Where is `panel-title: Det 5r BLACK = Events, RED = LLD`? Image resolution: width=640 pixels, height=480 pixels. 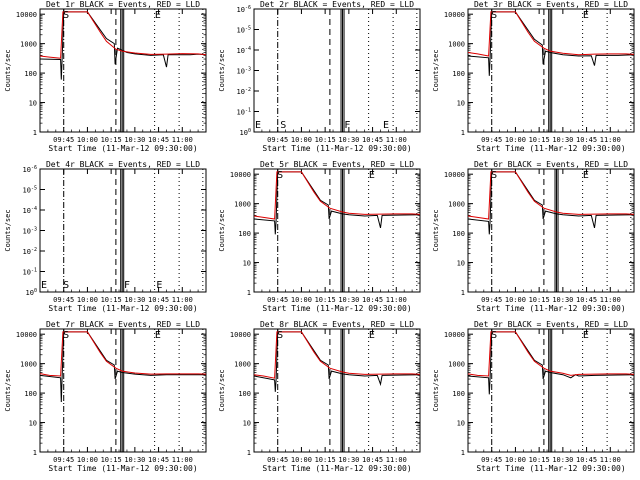
panel-title: Det 5r BLACK = Events, RED = LLD is located at coordinates (337, 164).